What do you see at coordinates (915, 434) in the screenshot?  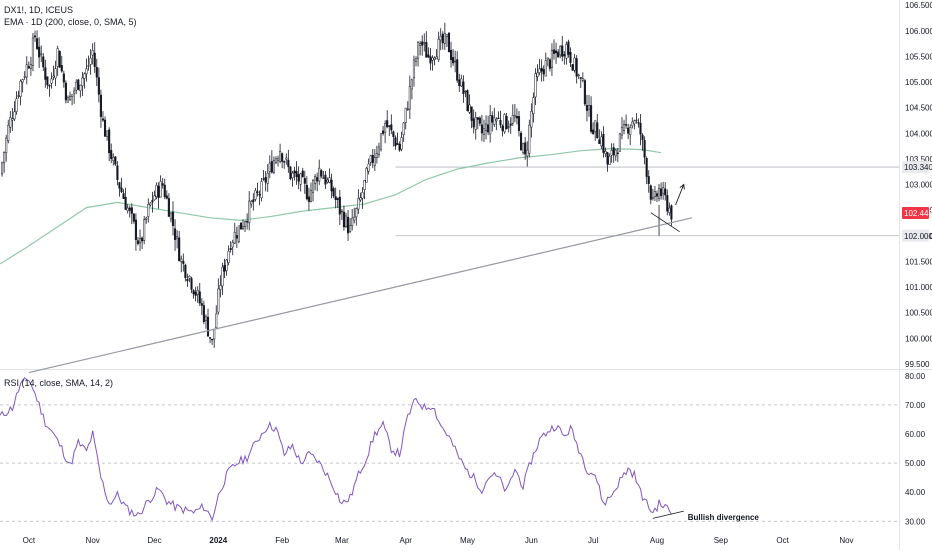 I see `rsi-tick-label: 60.00` at bounding box center [915, 434].